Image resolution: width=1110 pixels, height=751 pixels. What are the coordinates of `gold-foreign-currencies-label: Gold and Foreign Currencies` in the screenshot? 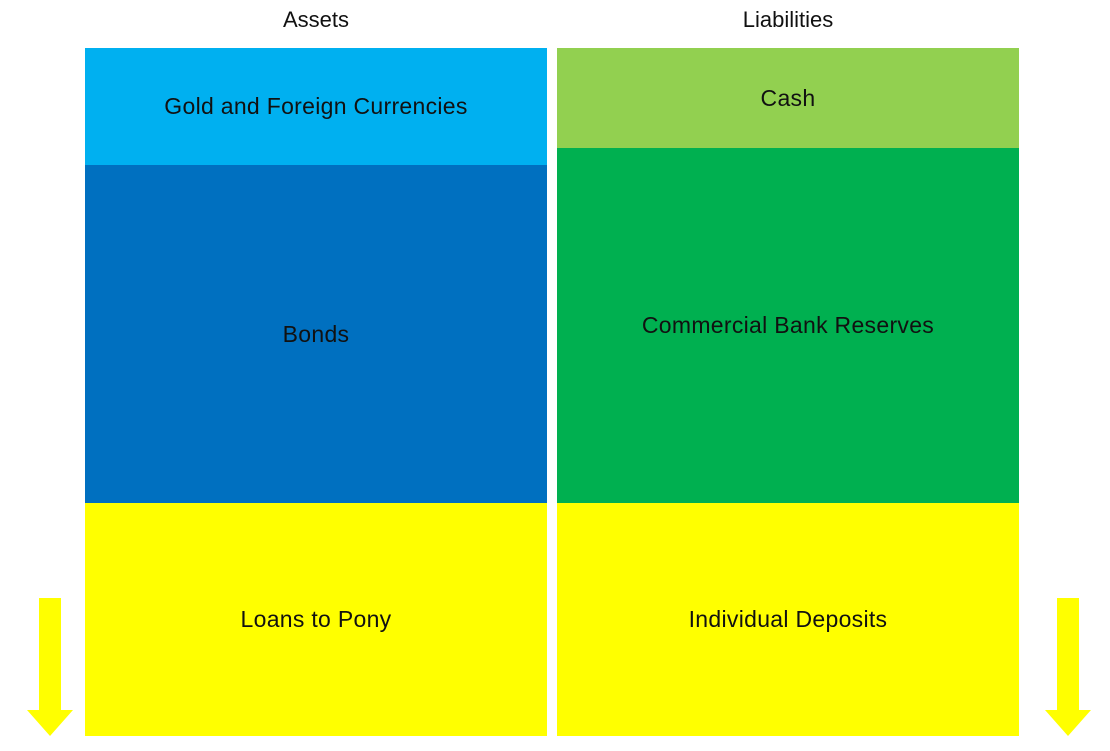 It's located at (316, 106).